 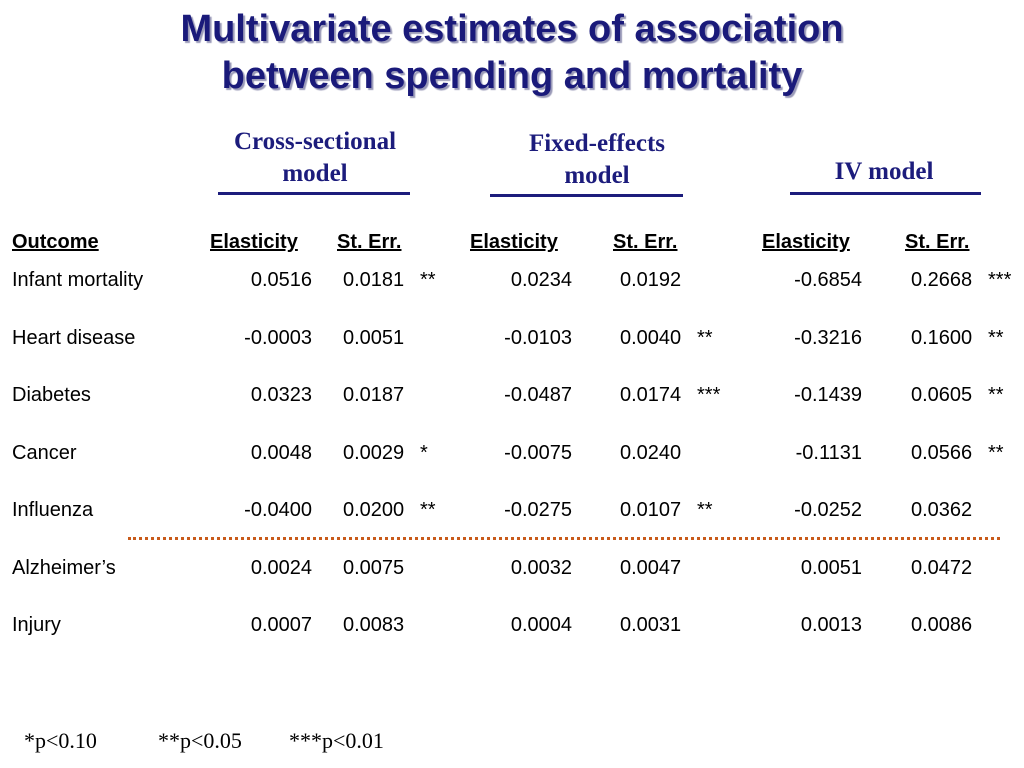 I want to click on iv-st-err-value: 0.0086, so click(x=942, y=625).